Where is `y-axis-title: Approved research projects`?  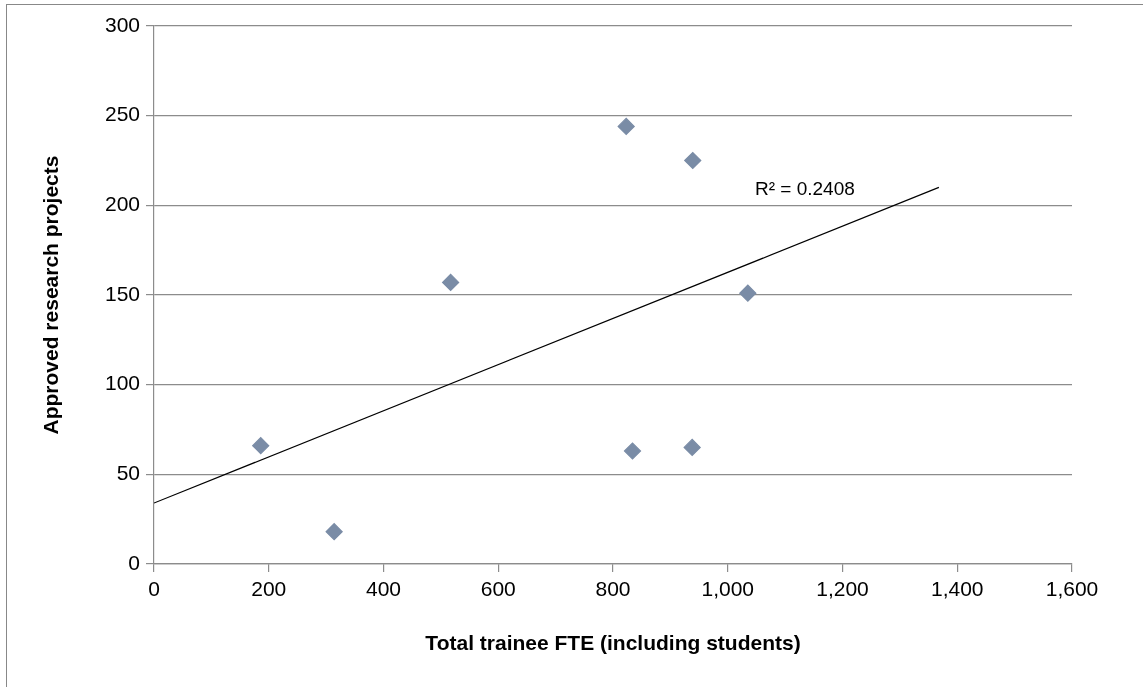
y-axis-title: Approved research projects is located at coordinates (51, 295).